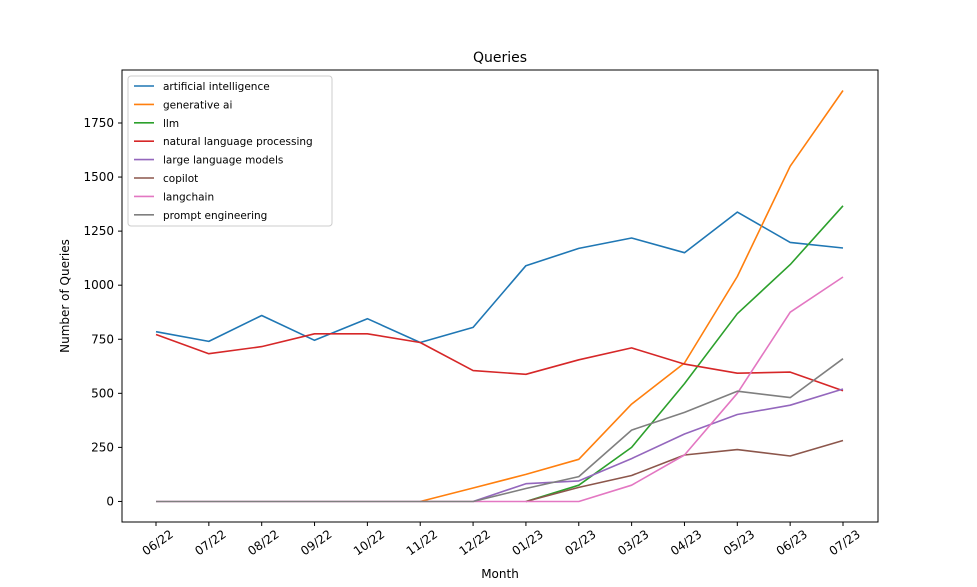 The image size is (977, 587). What do you see at coordinates (110, 501) in the screenshot?
I see `y-tick-label: 0` at bounding box center [110, 501].